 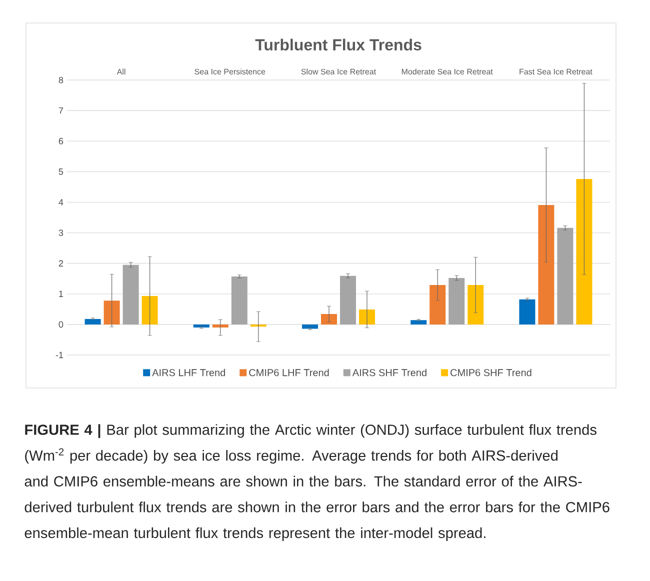 I want to click on y-tick-label: 6, so click(x=61, y=141).